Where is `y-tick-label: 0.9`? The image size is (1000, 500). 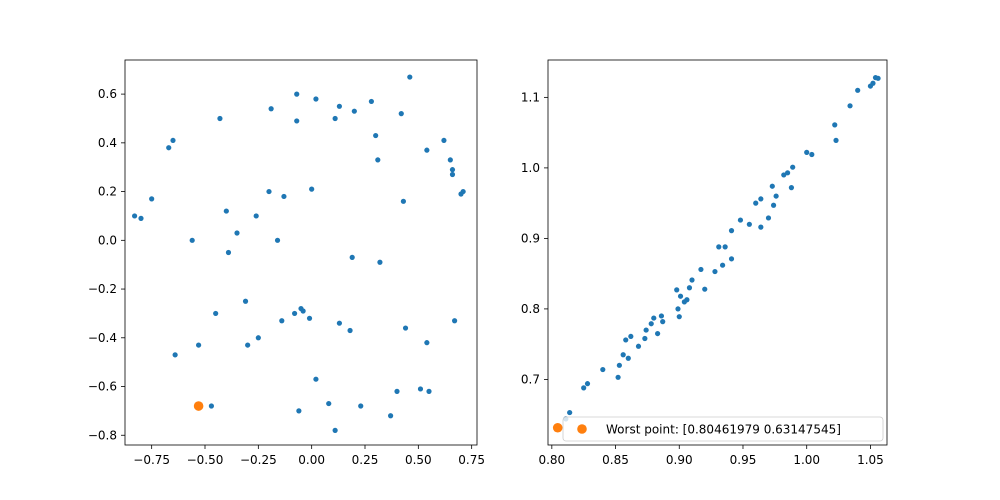
y-tick-label: 0.9 is located at coordinates (530, 238).